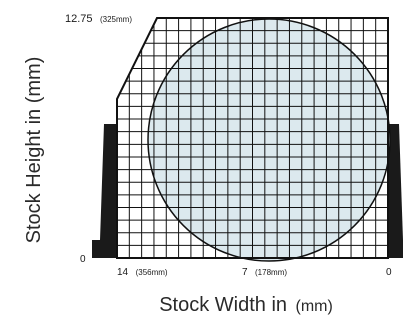  What do you see at coordinates (142, 270) in the screenshot?
I see `bottom-left-width-label: 14 (356mm)` at bounding box center [142, 270].